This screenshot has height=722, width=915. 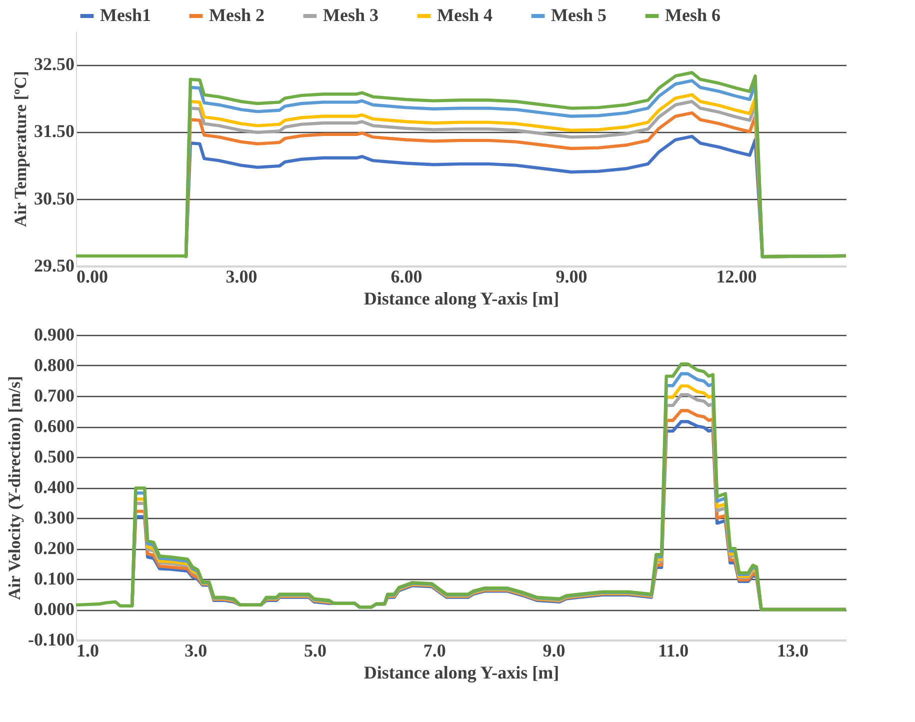 I want to click on y-axis-title: Air Temperature [ºC], so click(x=20, y=149).